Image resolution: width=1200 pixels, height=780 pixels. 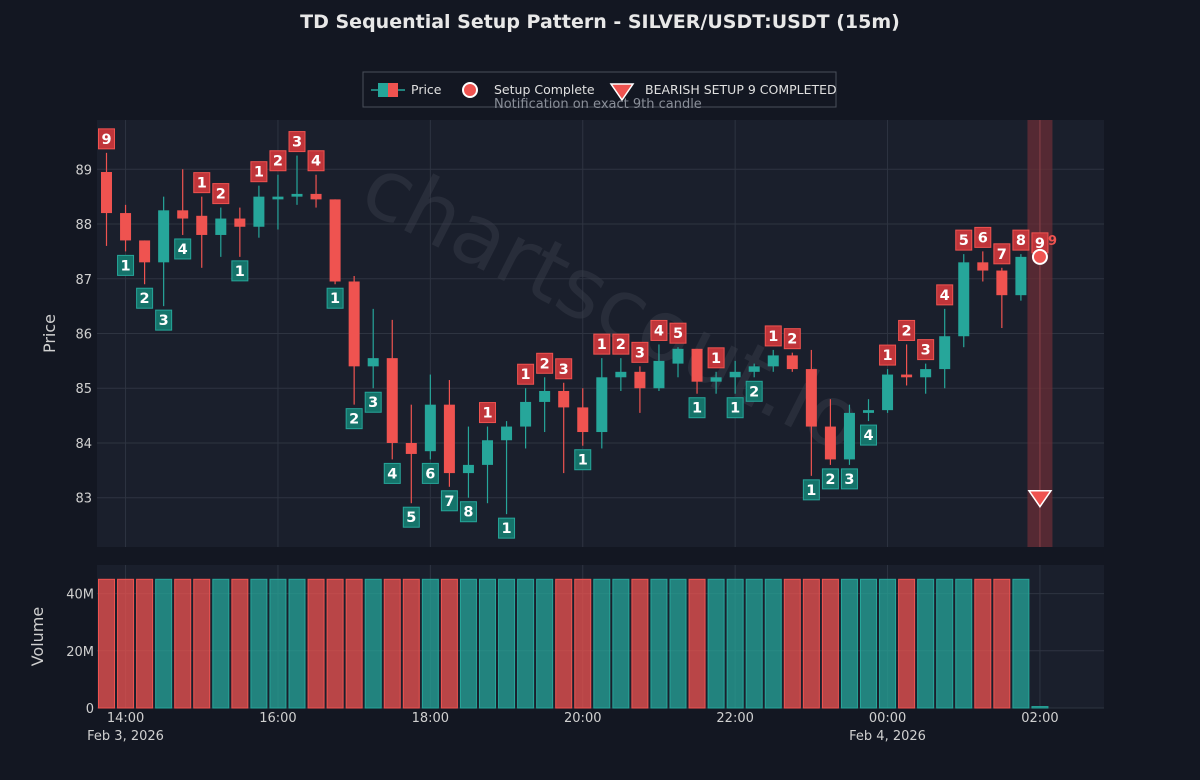 What do you see at coordinates (1039, 256) in the screenshot?
I see `setup-complete-marker` at bounding box center [1039, 256].